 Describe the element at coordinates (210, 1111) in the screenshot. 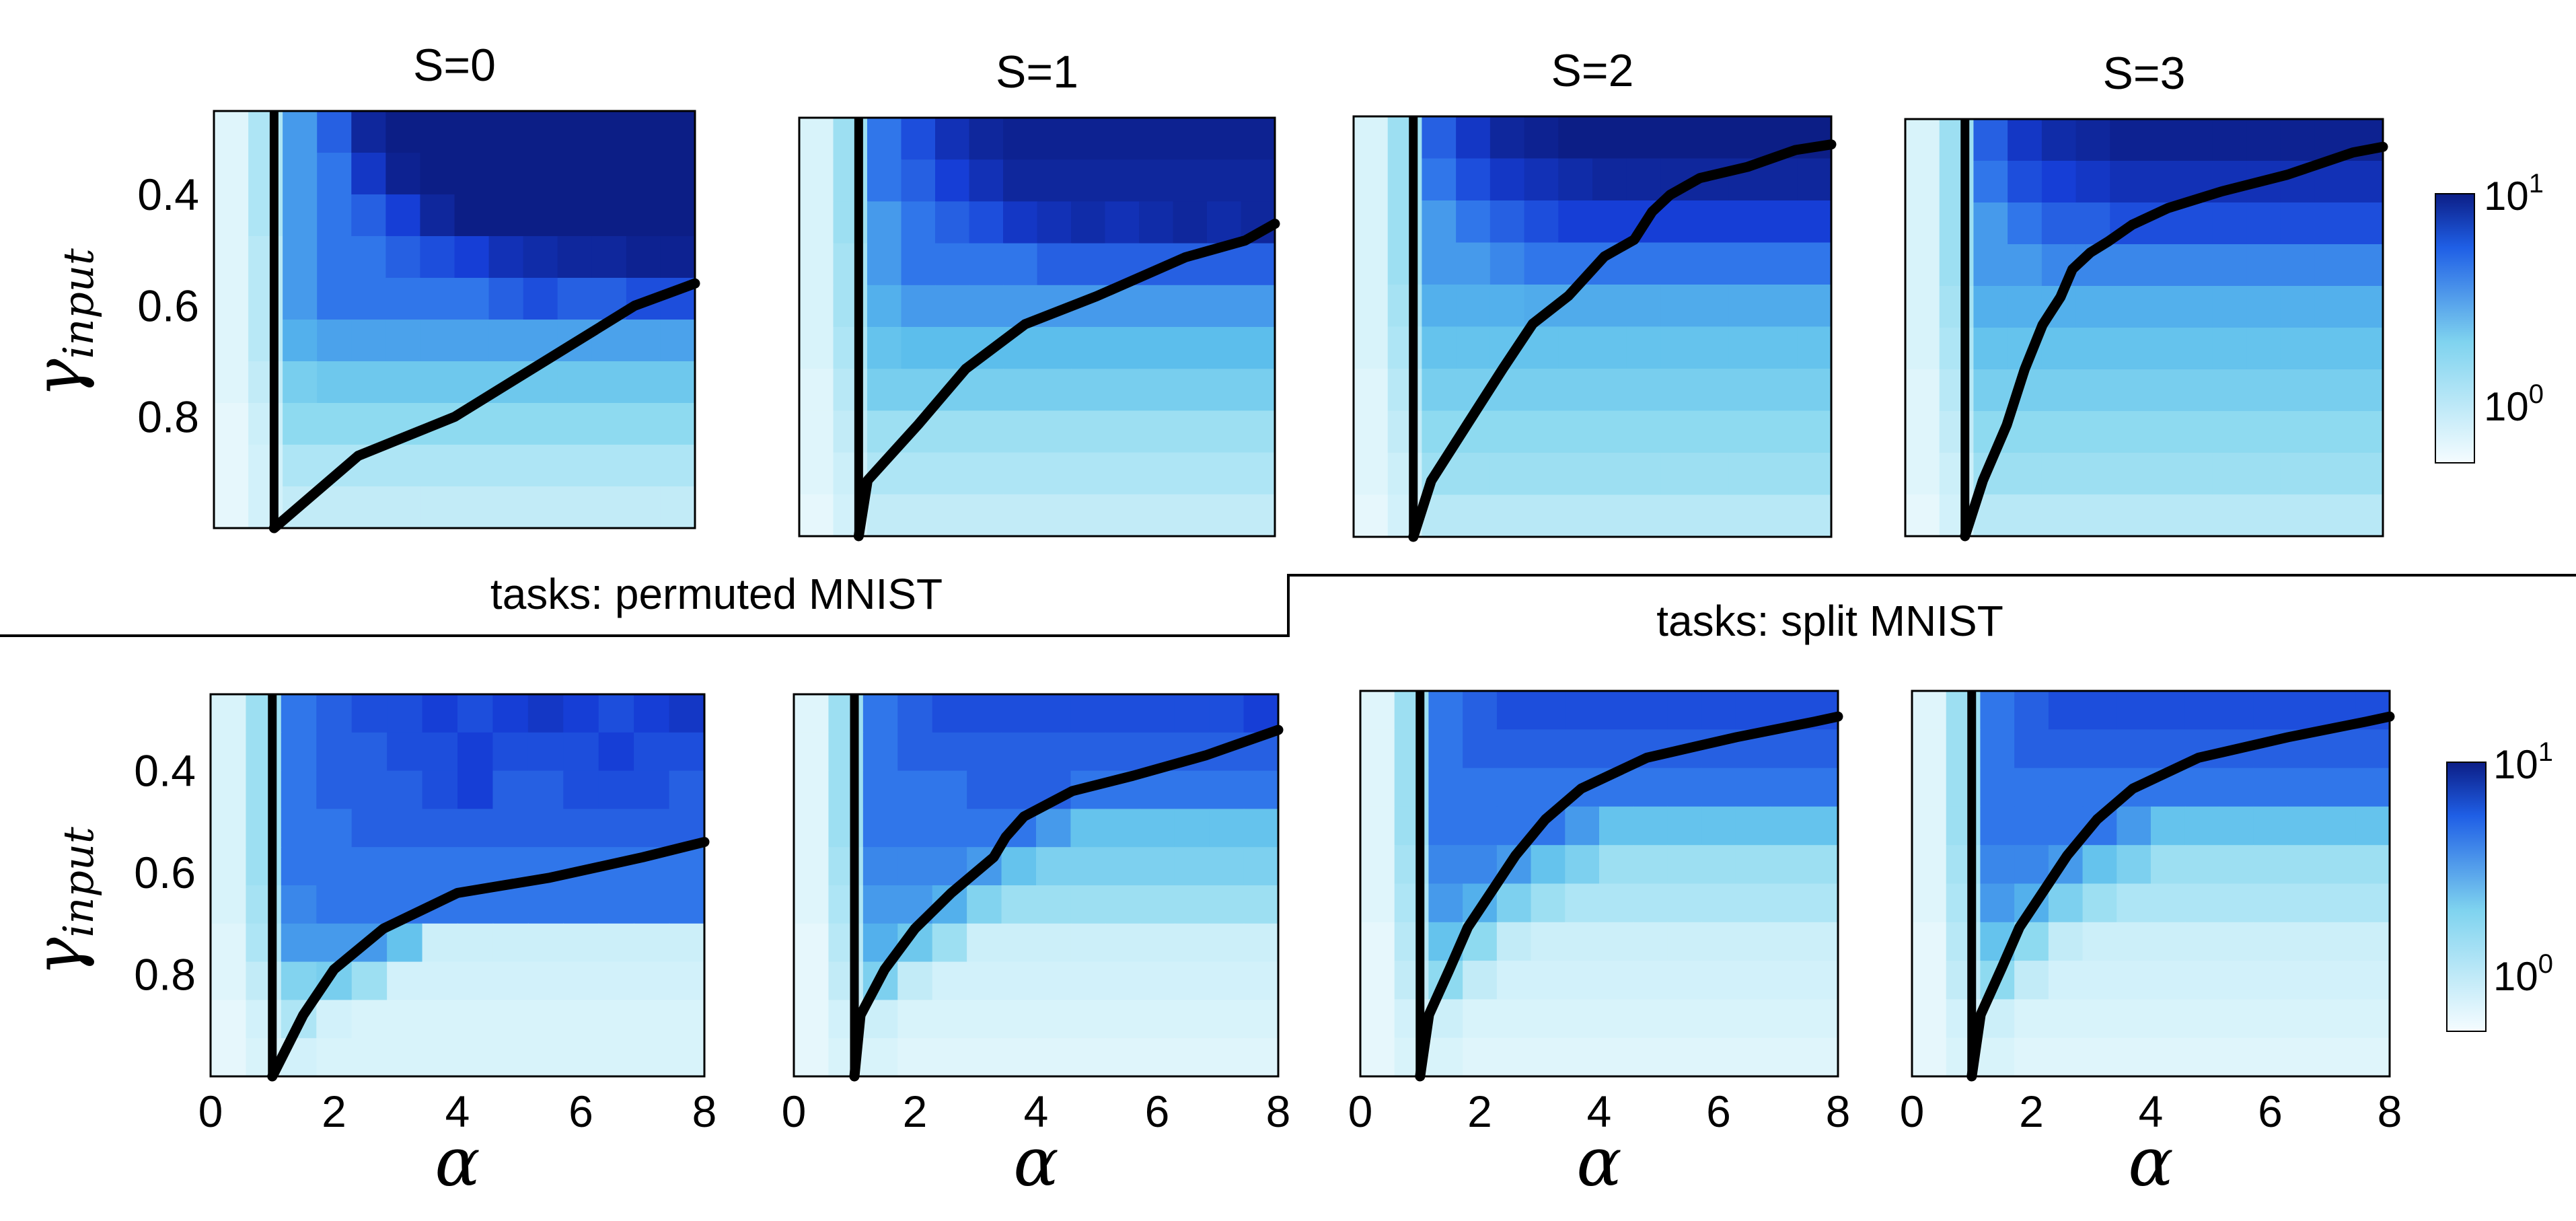

I see `x-tick-label: 0` at that location.